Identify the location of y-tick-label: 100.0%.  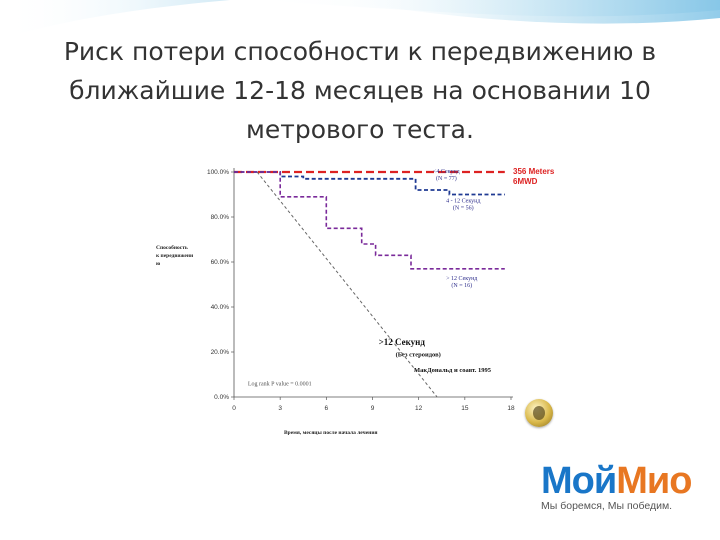
(218, 172).